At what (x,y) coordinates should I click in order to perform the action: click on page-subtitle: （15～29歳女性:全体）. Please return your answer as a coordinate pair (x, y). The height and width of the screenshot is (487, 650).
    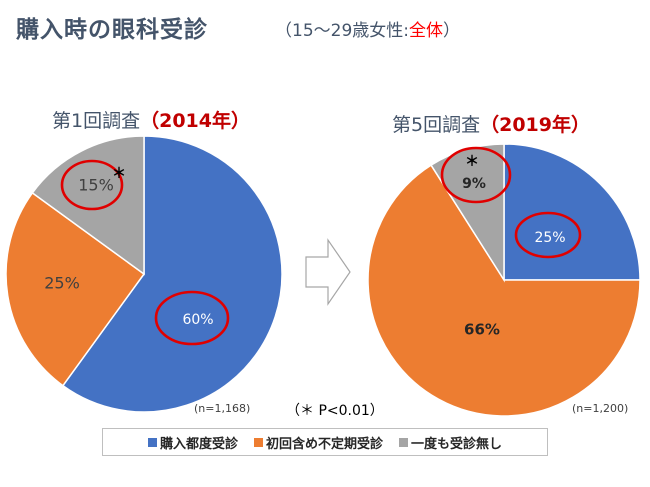
    Looking at the image, I should click on (367, 28).